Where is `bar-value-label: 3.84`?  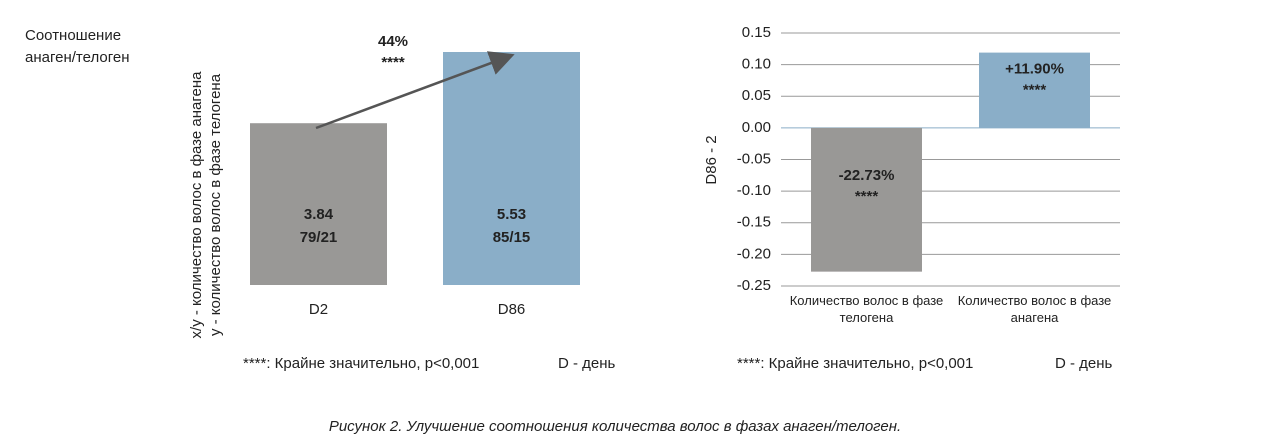 bar-value-label: 3.84 is located at coordinates (319, 214).